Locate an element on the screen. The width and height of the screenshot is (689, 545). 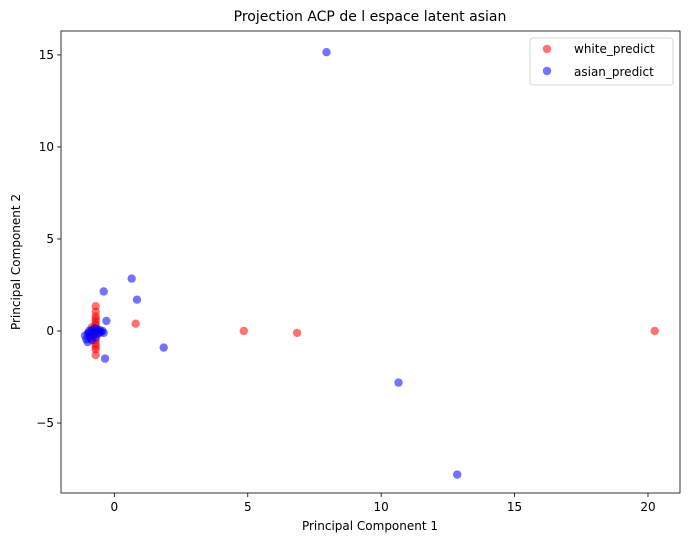
x-tick-label: 15 is located at coordinates (514, 507).